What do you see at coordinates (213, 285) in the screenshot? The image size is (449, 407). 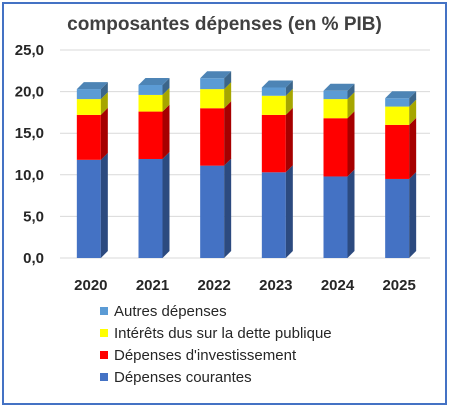 I see `x-tick-label: 2022` at bounding box center [213, 285].